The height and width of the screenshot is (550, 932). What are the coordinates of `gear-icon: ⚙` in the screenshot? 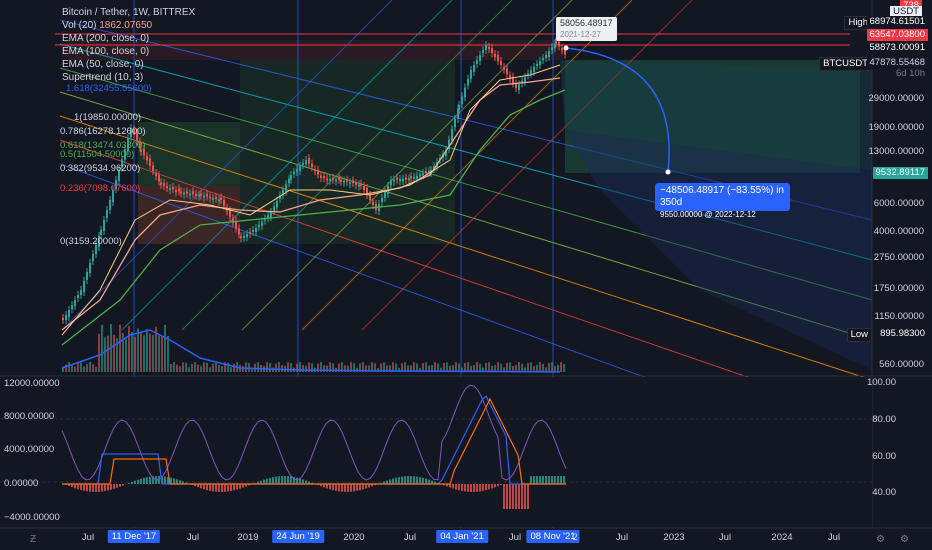 It's located at (904, 539).